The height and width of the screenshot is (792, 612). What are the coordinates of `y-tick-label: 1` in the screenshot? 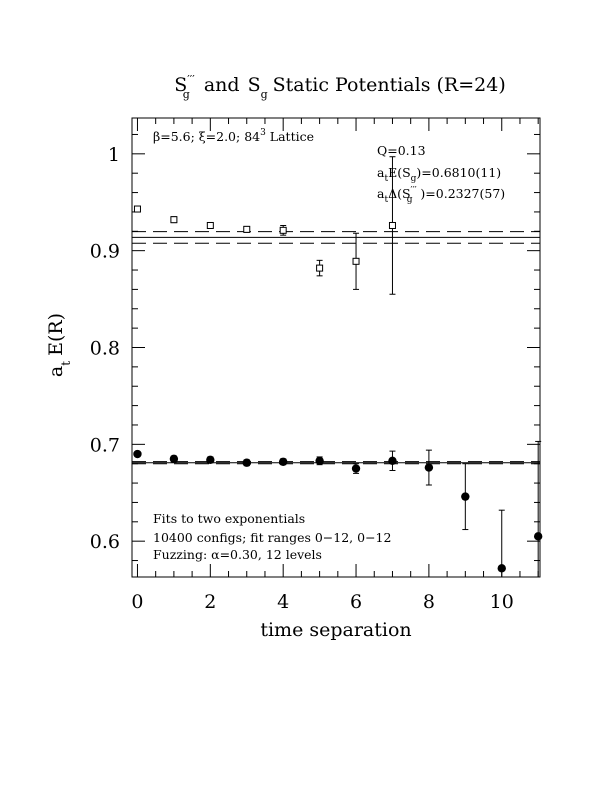 It's located at (114, 155).